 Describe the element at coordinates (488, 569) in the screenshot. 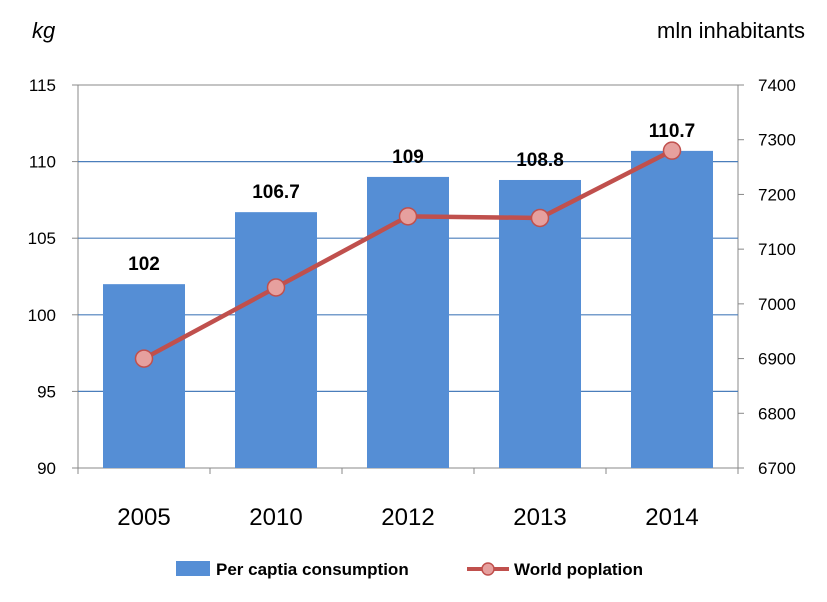

I see `legend-marker-population` at that location.